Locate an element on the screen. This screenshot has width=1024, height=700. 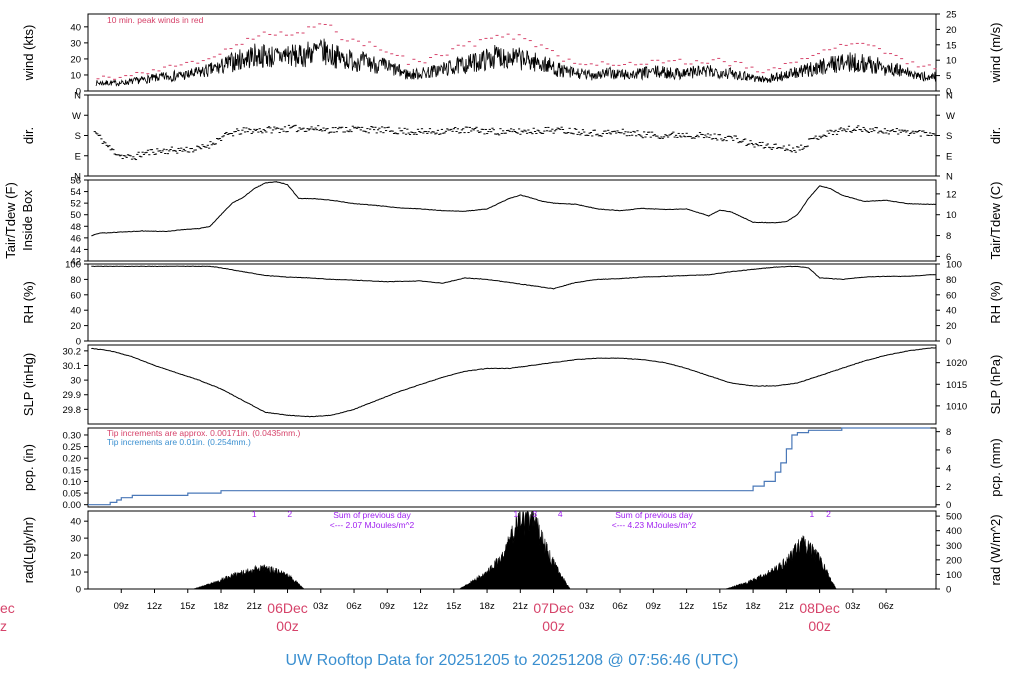
panel-rh: 0 20 40 60 80 100 0 20 40 60 80 100 RH (%) RH (%) is located at coordinates (512, 304).